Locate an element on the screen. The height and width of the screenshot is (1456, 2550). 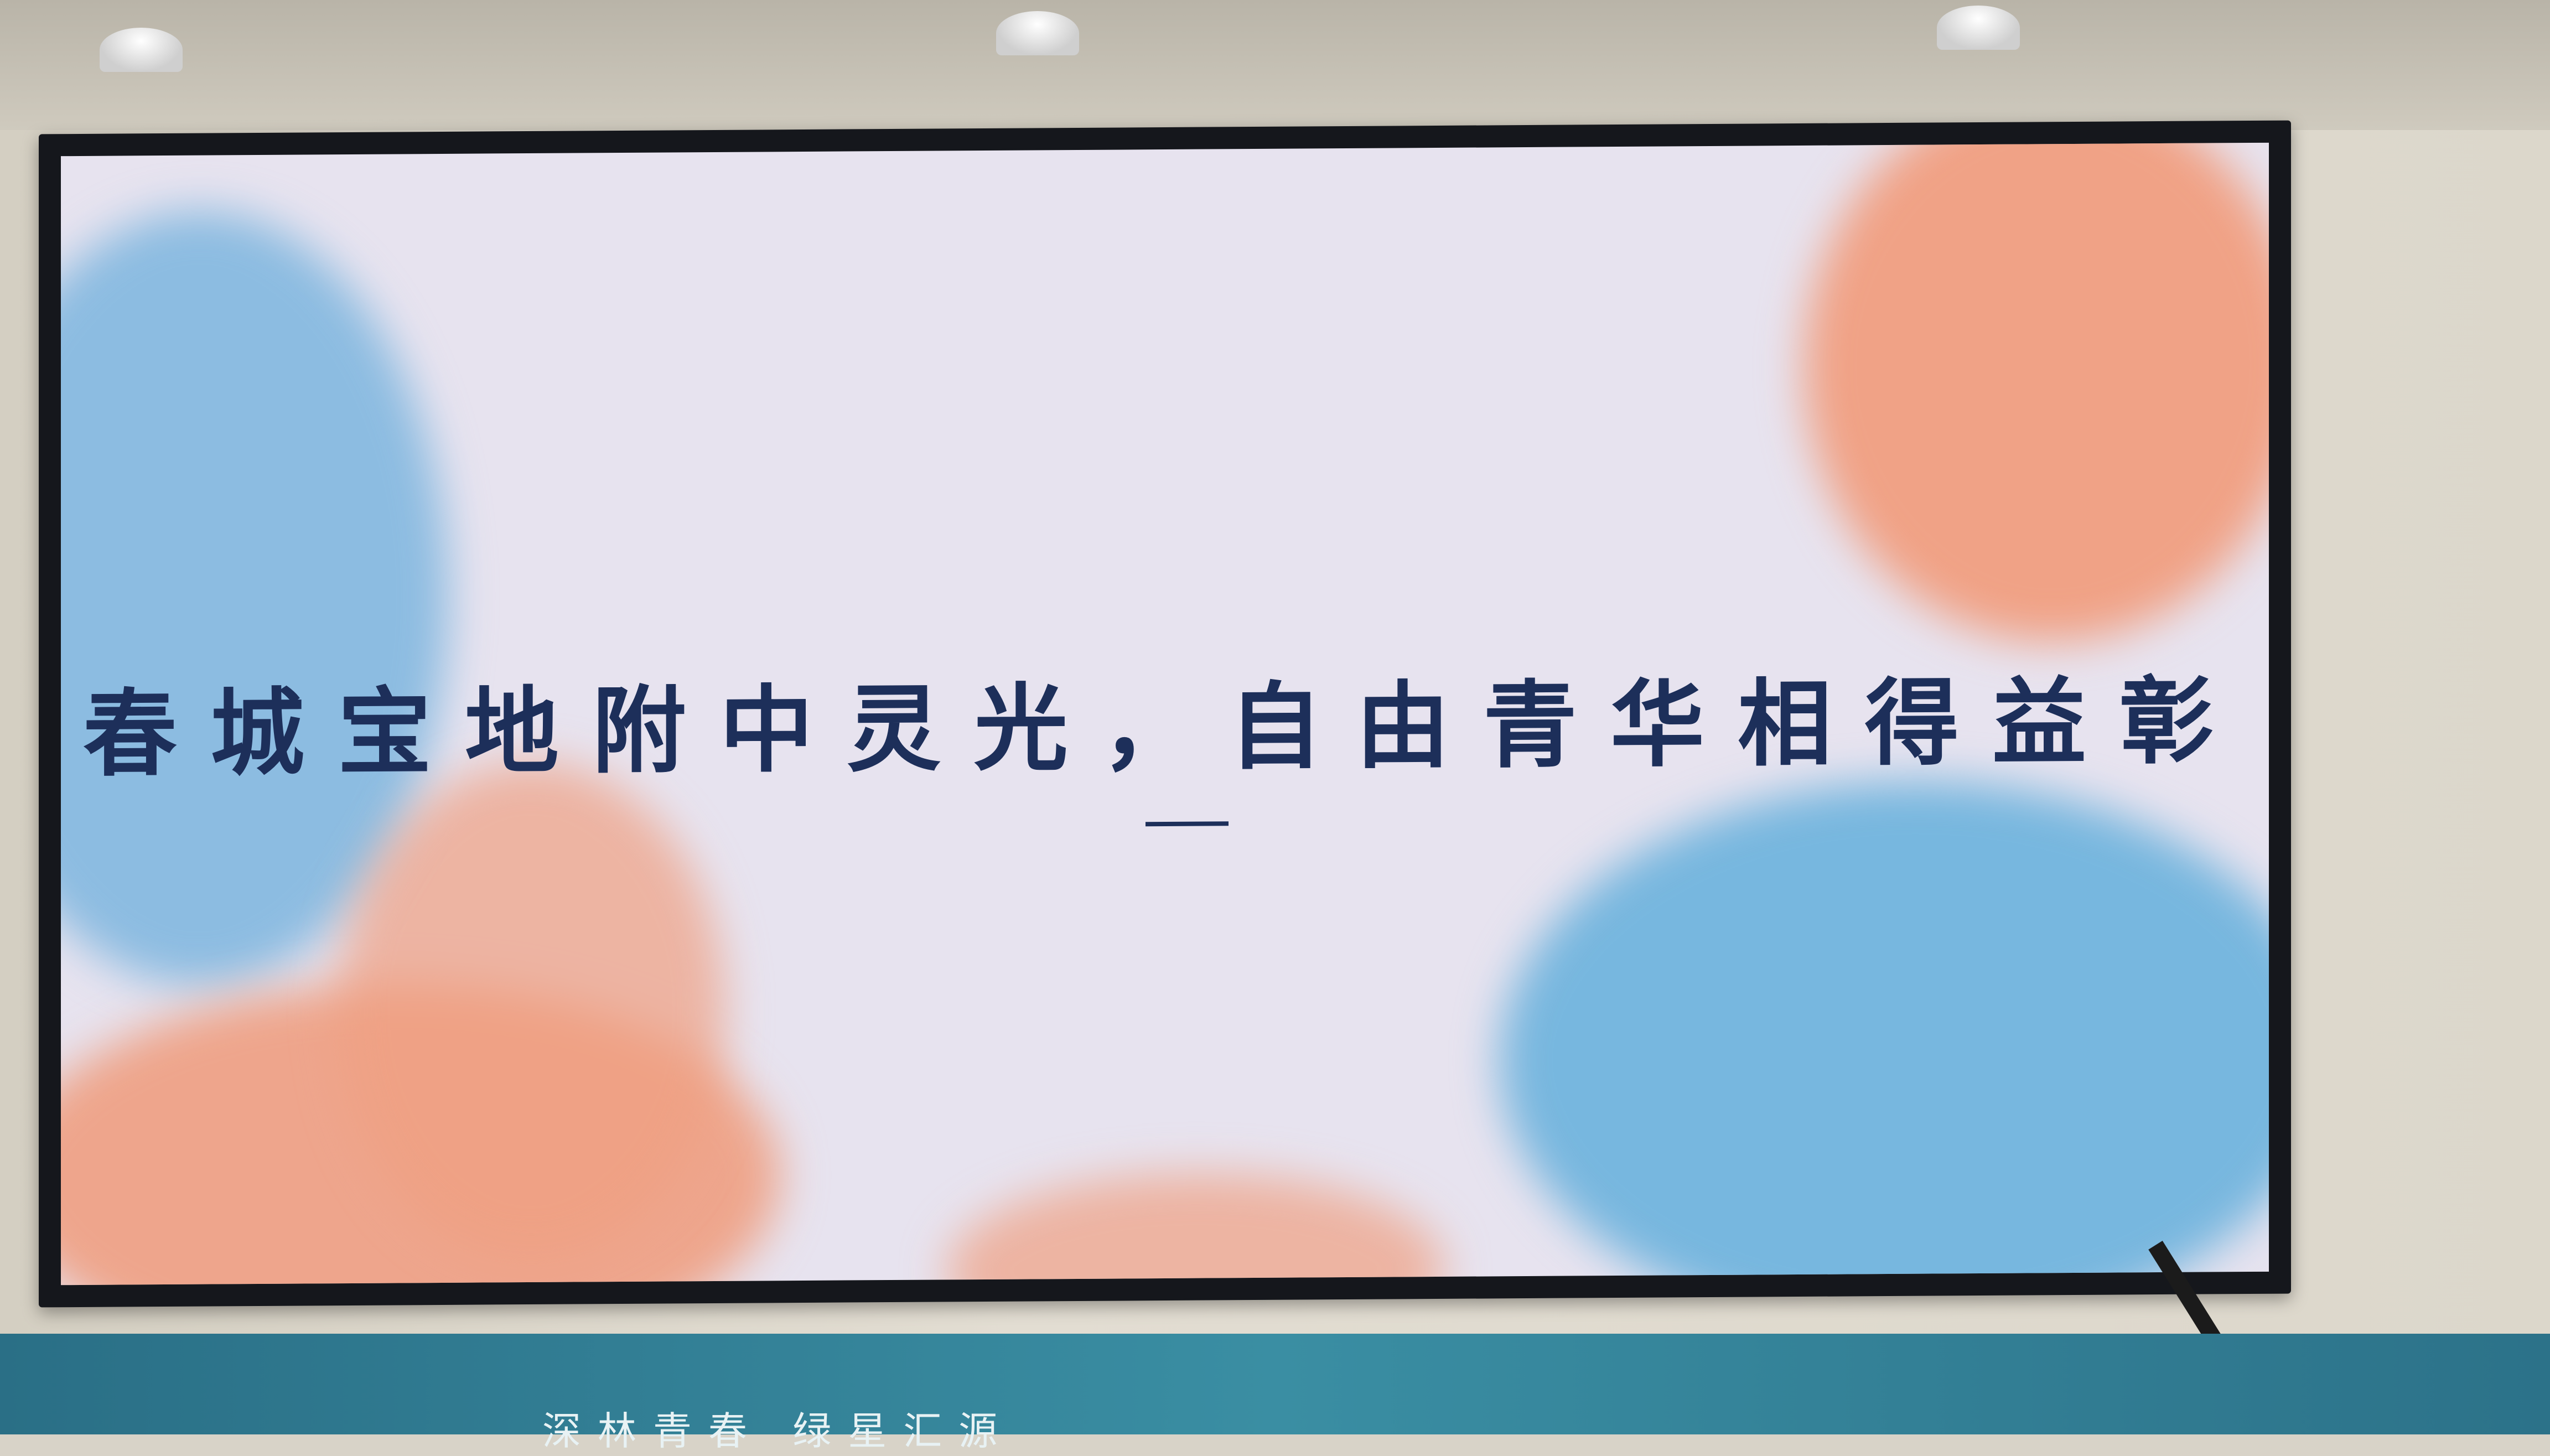
ceiling-truss is located at coordinates (1275, 65).